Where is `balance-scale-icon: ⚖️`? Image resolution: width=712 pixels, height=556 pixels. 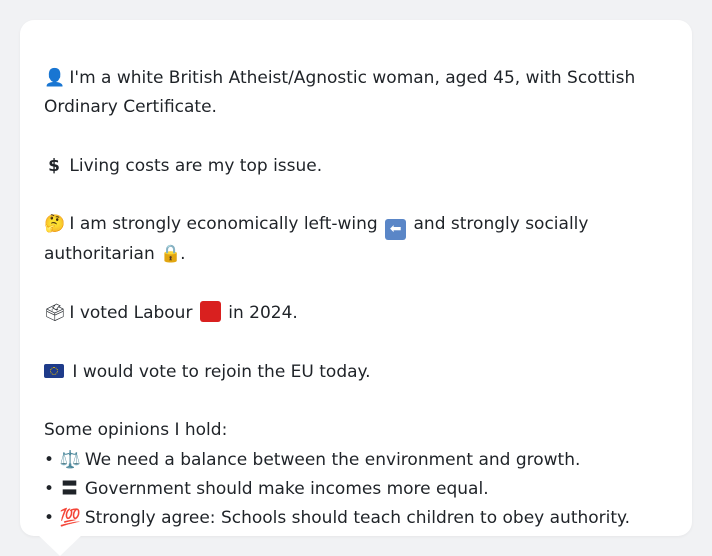
balance-scale-icon: ⚖️ is located at coordinates (70, 459).